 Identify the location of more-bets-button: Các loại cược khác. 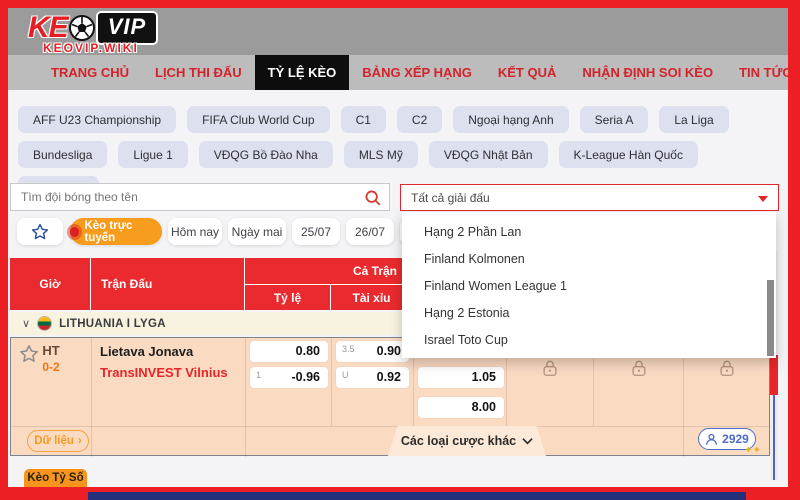
(467, 441).